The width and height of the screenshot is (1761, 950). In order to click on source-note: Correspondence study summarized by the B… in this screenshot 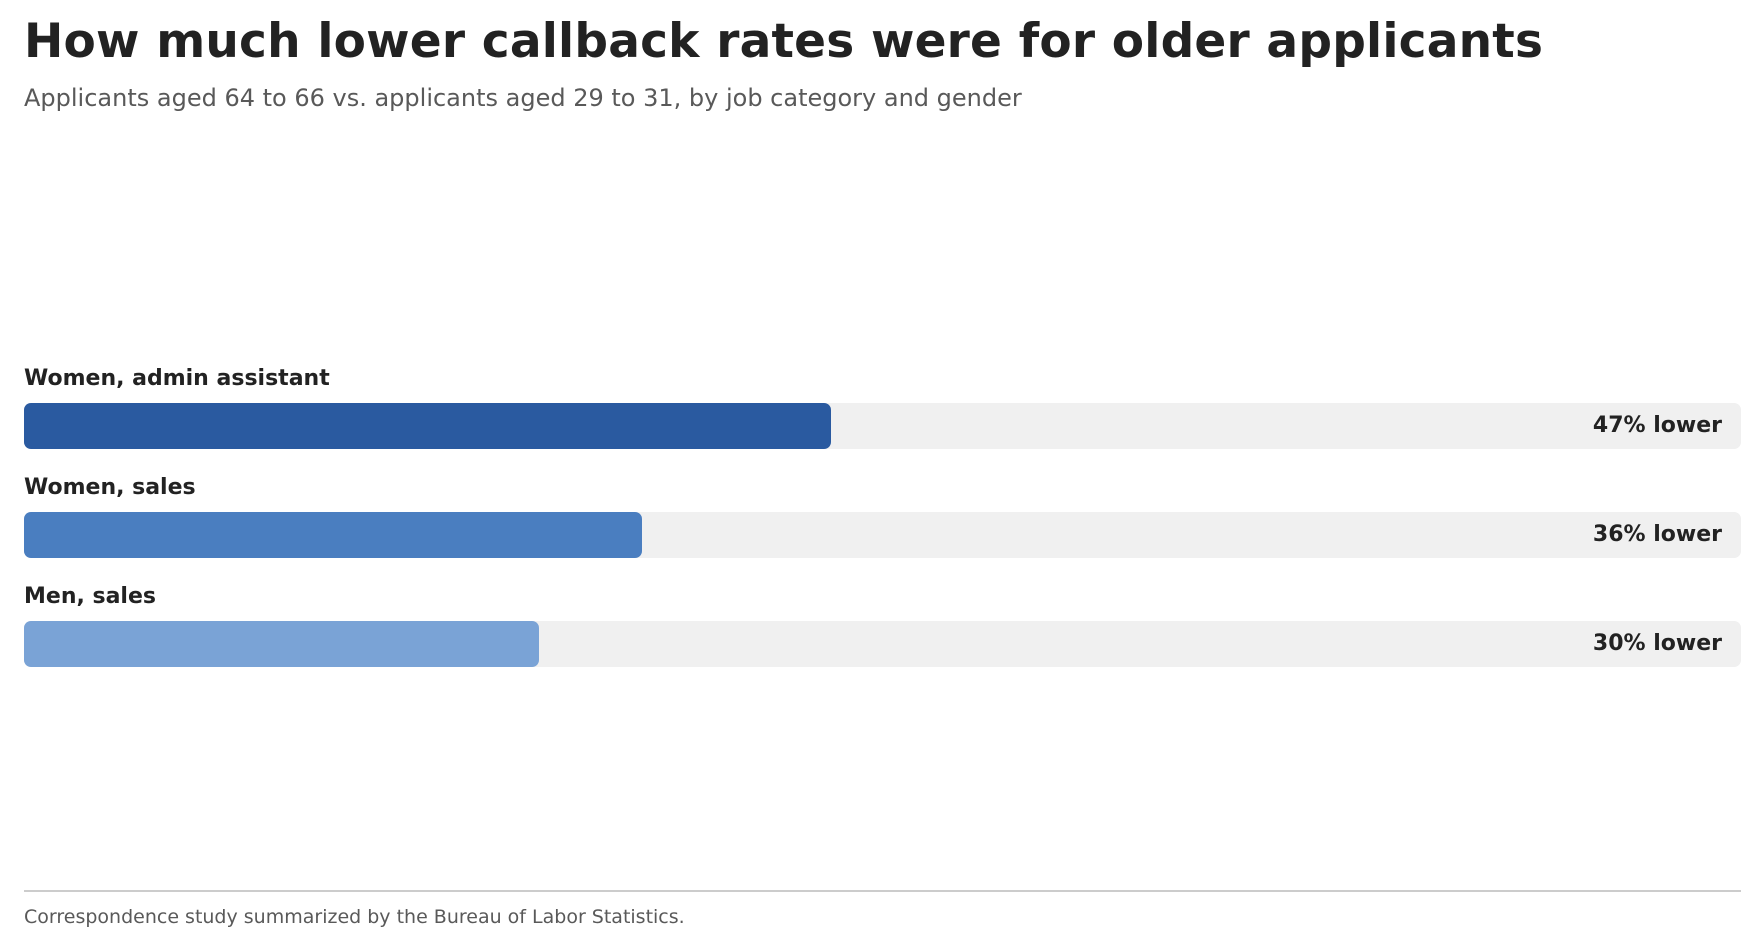, I will do `click(354, 917)`.